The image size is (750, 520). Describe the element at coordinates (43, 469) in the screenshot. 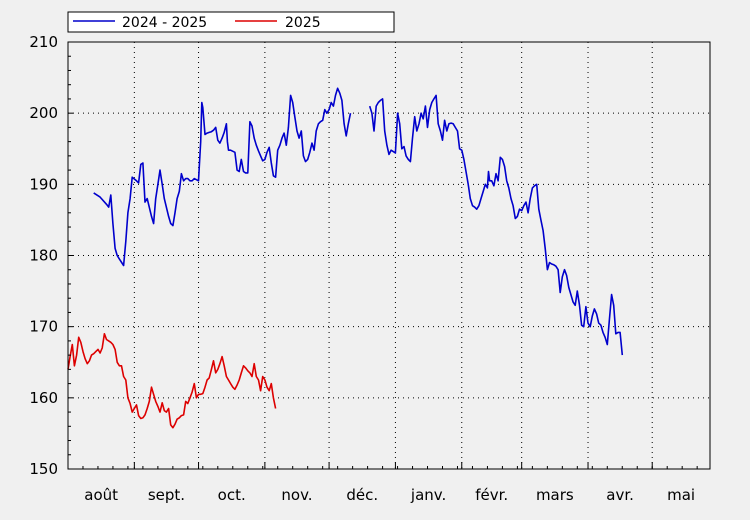

I see `y-tick-label: 150` at that location.